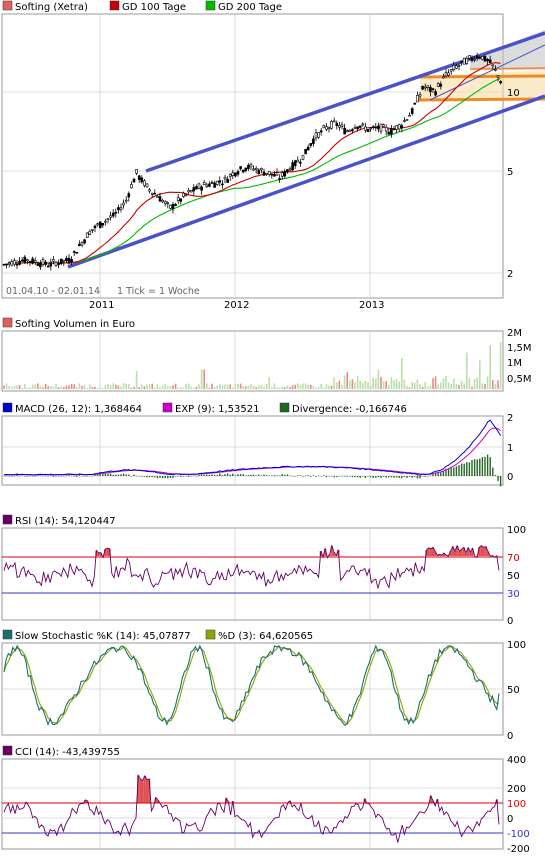 This screenshot has width=545, height=857. I want to click on macd-tick-1: 1, so click(510, 448).